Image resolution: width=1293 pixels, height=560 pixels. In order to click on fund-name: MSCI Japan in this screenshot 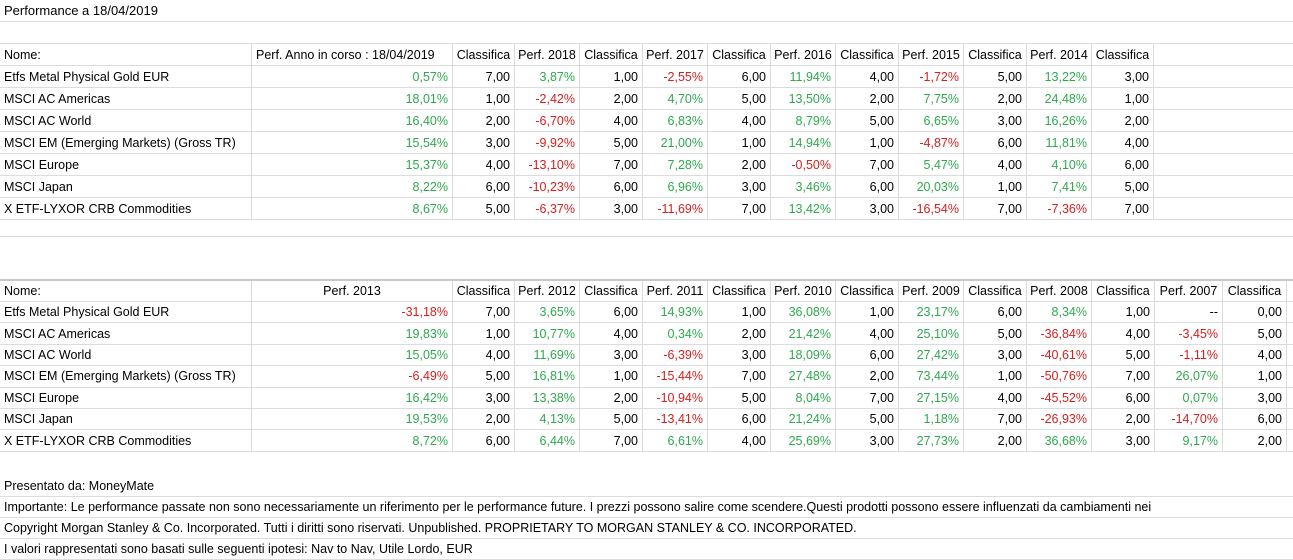, I will do `click(126, 419)`.